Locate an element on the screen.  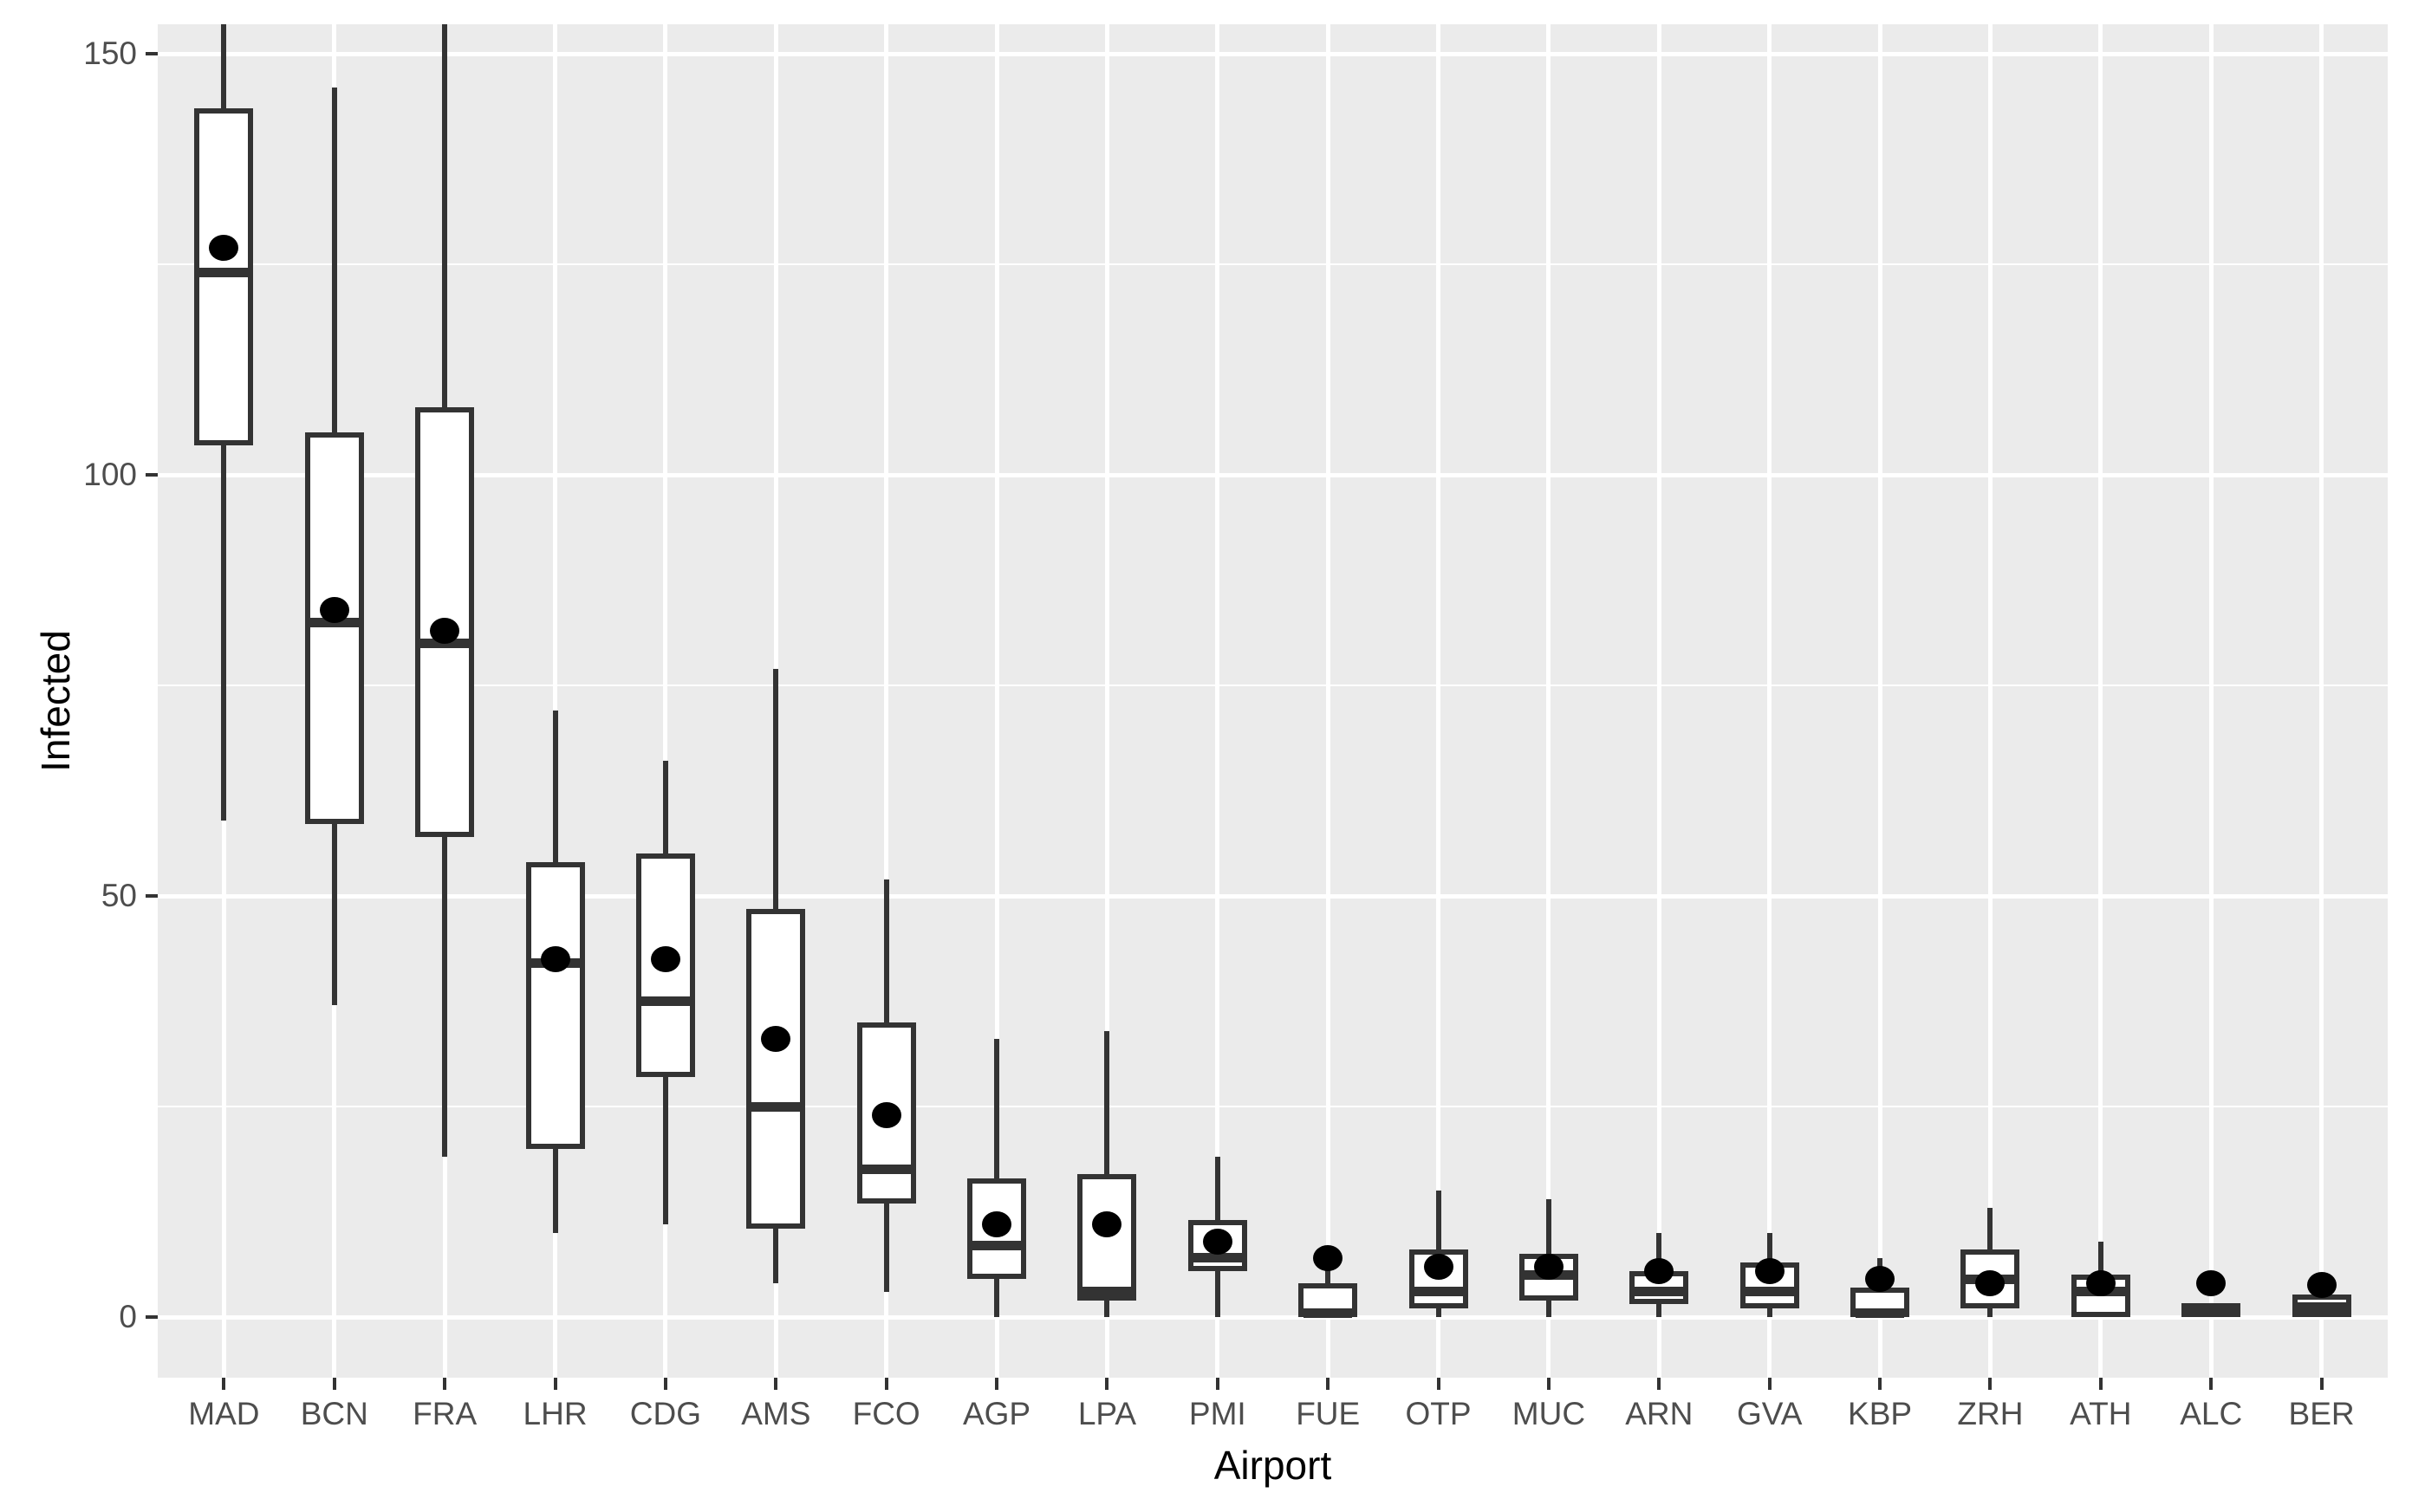
gridline-x-FCO is located at coordinates (886, 701).